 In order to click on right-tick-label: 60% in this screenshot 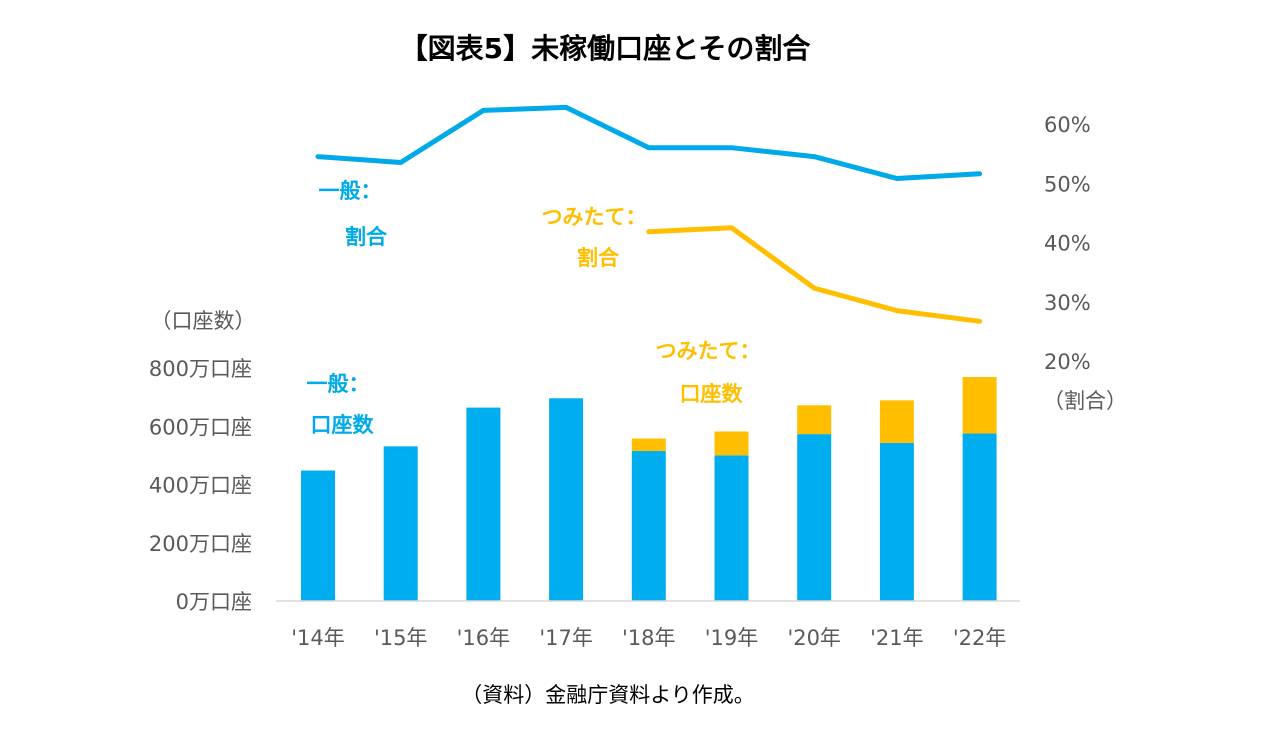, I will do `click(1067, 125)`.